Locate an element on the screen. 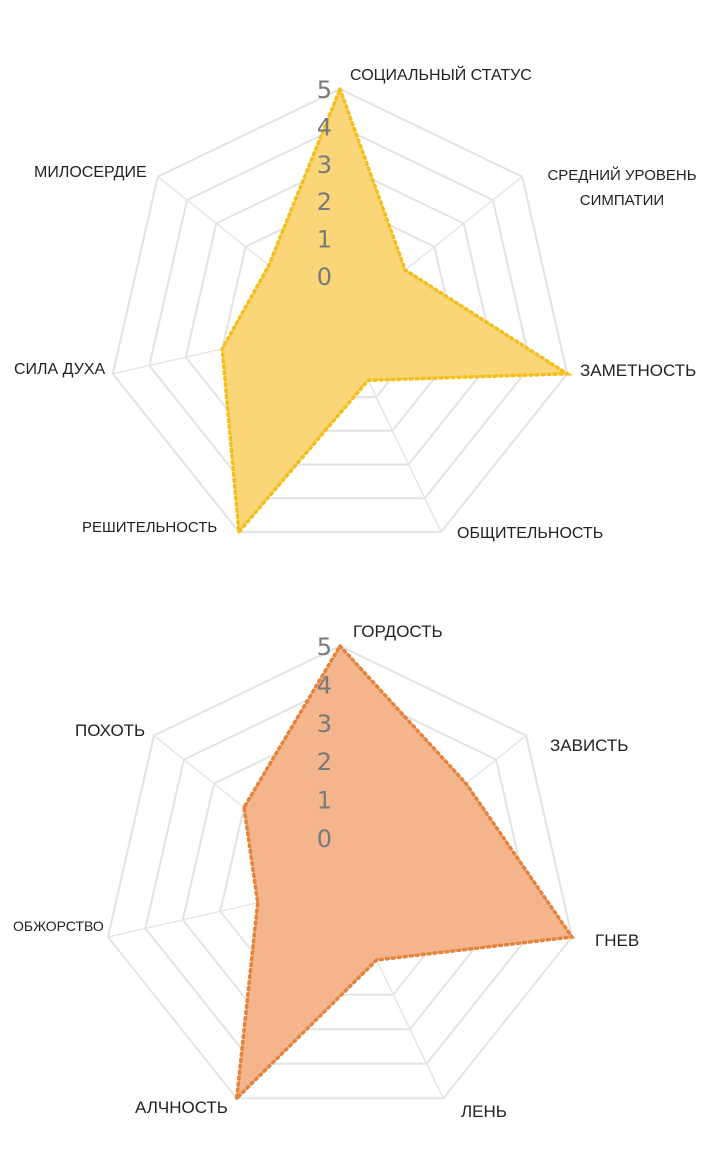  axis-label: ПОХОТЬ is located at coordinates (110, 730).